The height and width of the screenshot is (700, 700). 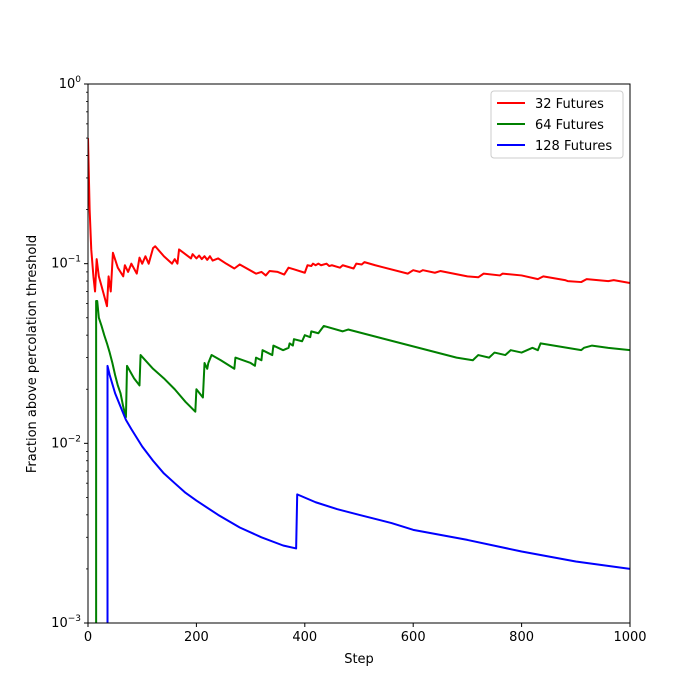 I want to click on x-tick-label: 200, so click(x=196, y=637).